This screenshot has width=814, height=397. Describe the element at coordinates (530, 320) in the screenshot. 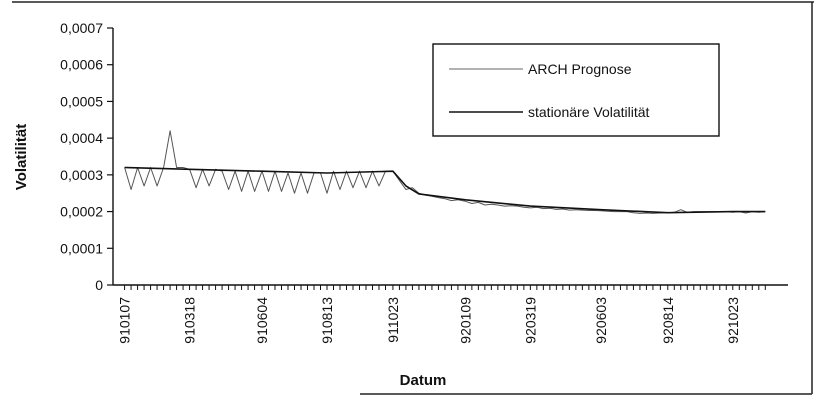

I see `x-tick-label: 920319` at that location.